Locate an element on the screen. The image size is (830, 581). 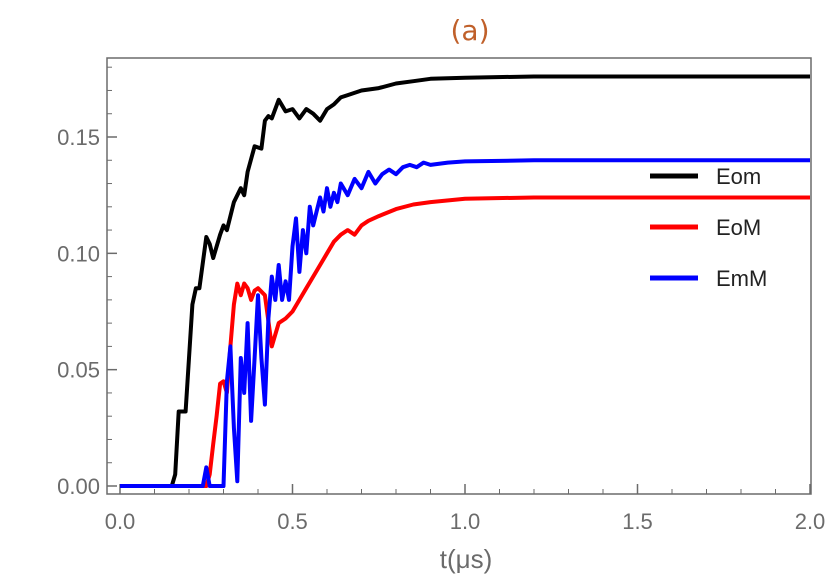
y-tick-label: 0.05 is located at coordinates (78, 370).